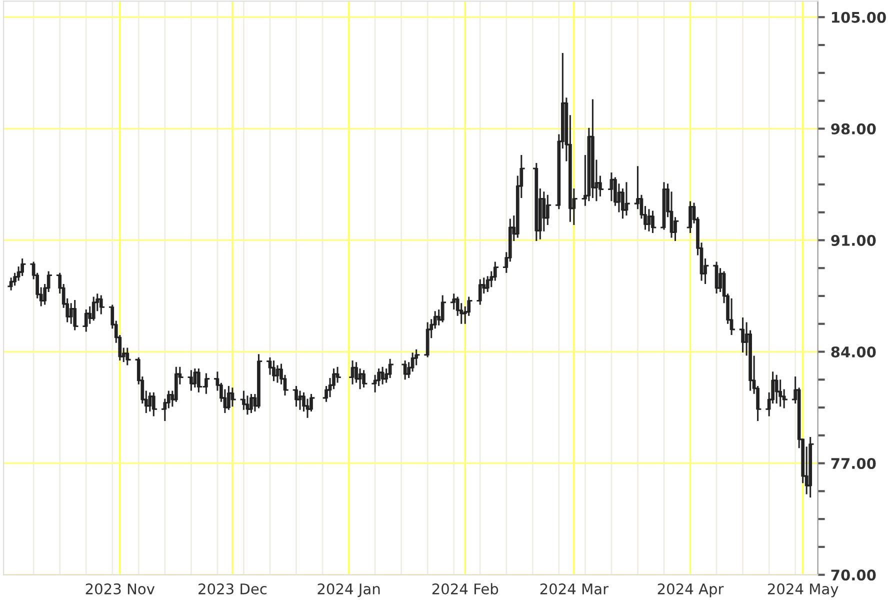 The width and height of the screenshot is (888, 600). Describe the element at coordinates (349, 590) in the screenshot. I see `x-tick-label: 2024 Jan` at that location.